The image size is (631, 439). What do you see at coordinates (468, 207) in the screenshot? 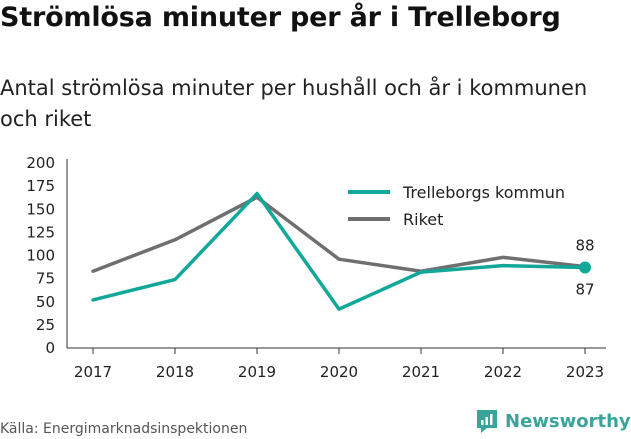
I see `legend-box` at bounding box center [468, 207].